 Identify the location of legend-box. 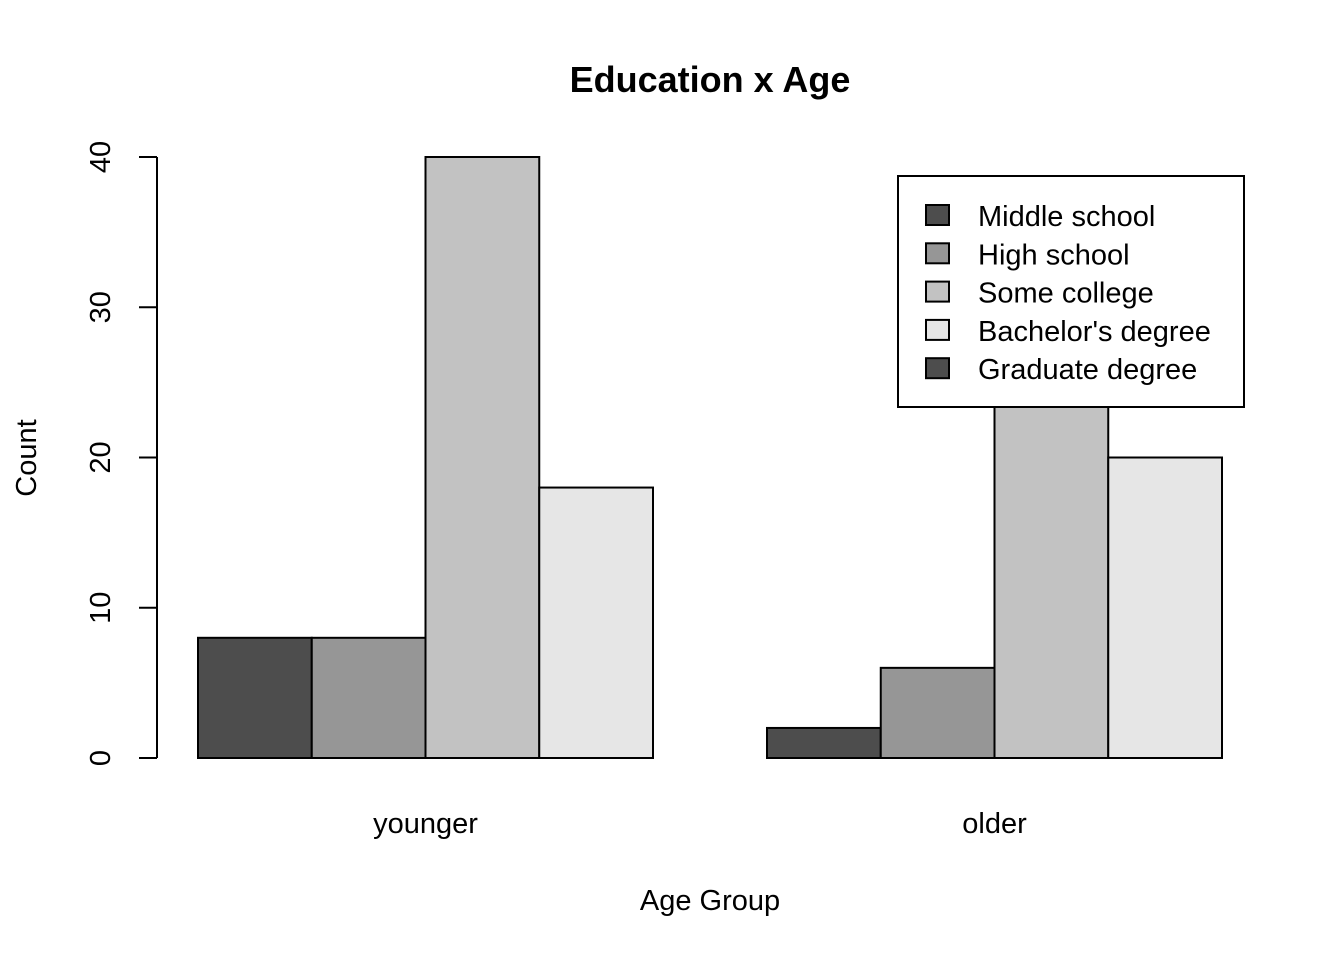
(1071, 291).